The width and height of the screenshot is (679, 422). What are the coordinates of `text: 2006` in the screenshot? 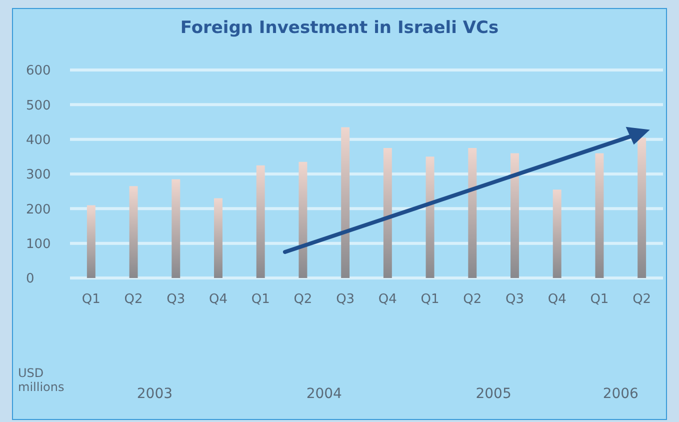 It's located at (621, 394).